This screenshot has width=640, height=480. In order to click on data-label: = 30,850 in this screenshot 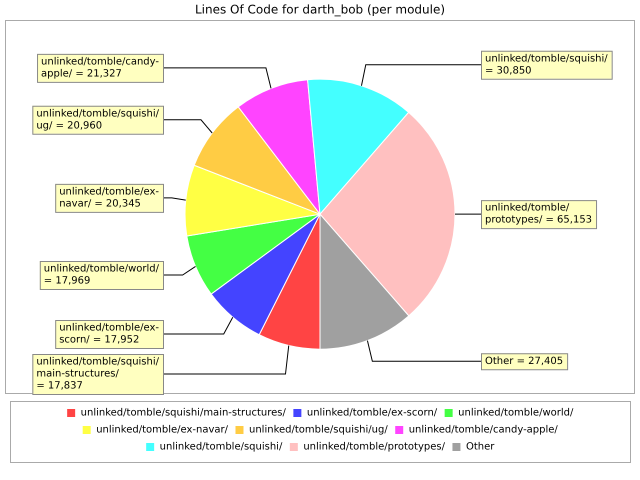, I will do `click(508, 70)`.